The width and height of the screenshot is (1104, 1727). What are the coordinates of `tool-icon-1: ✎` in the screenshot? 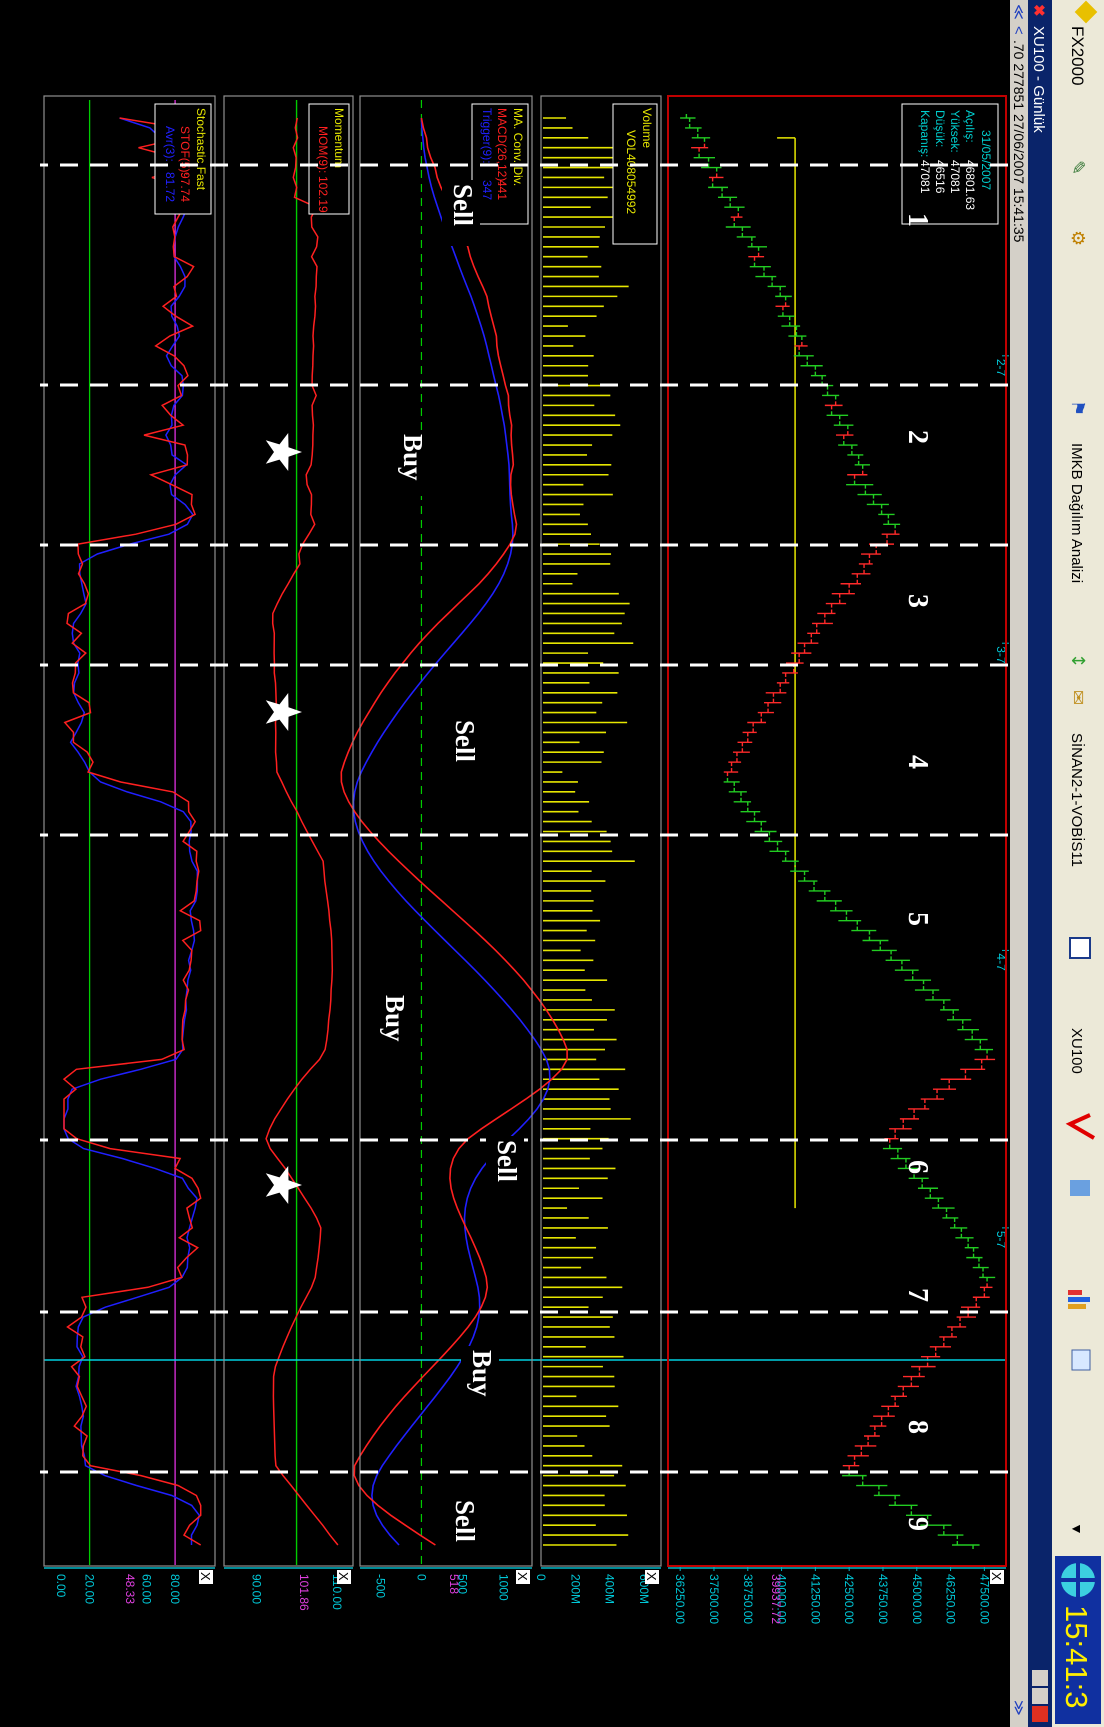 It's located at (1077, 167).